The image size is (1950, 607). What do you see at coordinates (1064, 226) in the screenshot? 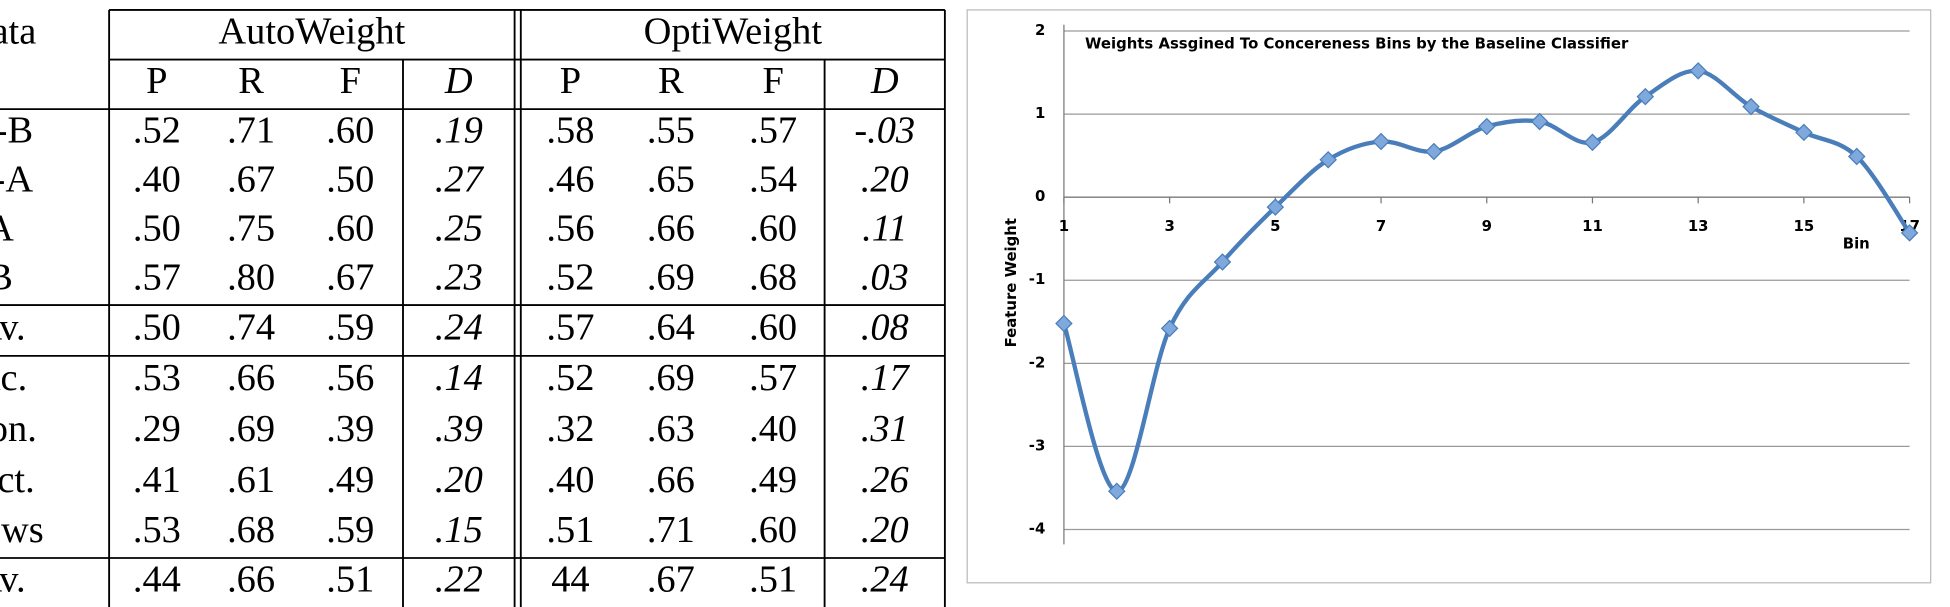
I see `x-tick-label: 1` at bounding box center [1064, 226].